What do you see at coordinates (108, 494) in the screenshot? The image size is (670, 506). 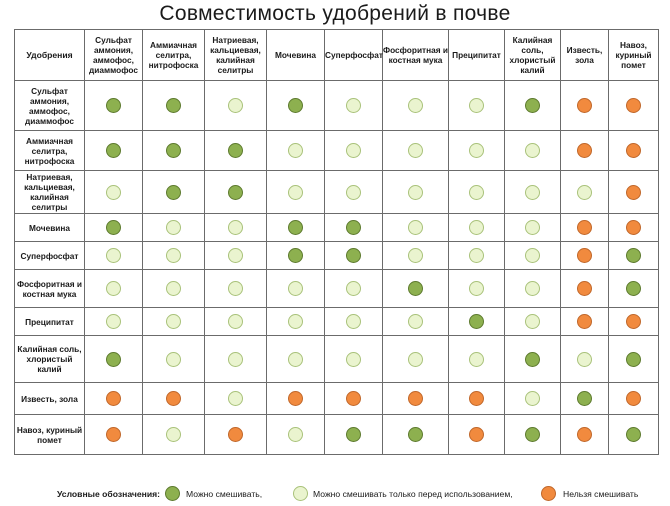 I see `legend-label: Условные обозначения:` at bounding box center [108, 494].